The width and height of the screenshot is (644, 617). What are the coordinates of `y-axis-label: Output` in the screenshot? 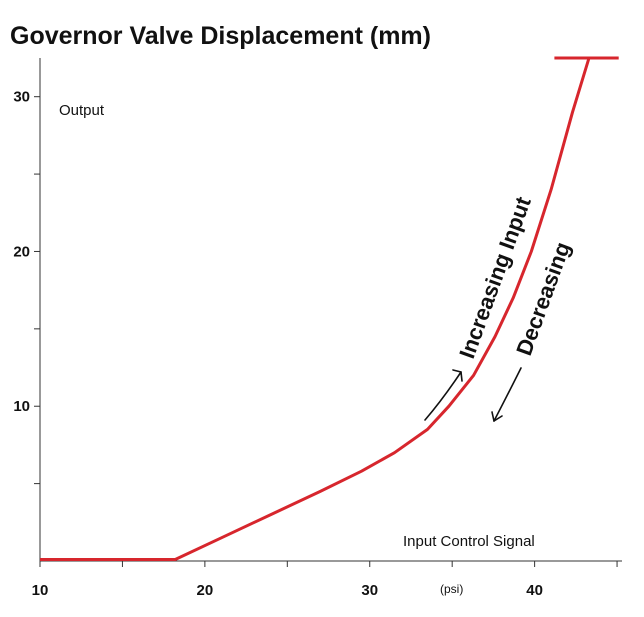 It's located at (82, 110).